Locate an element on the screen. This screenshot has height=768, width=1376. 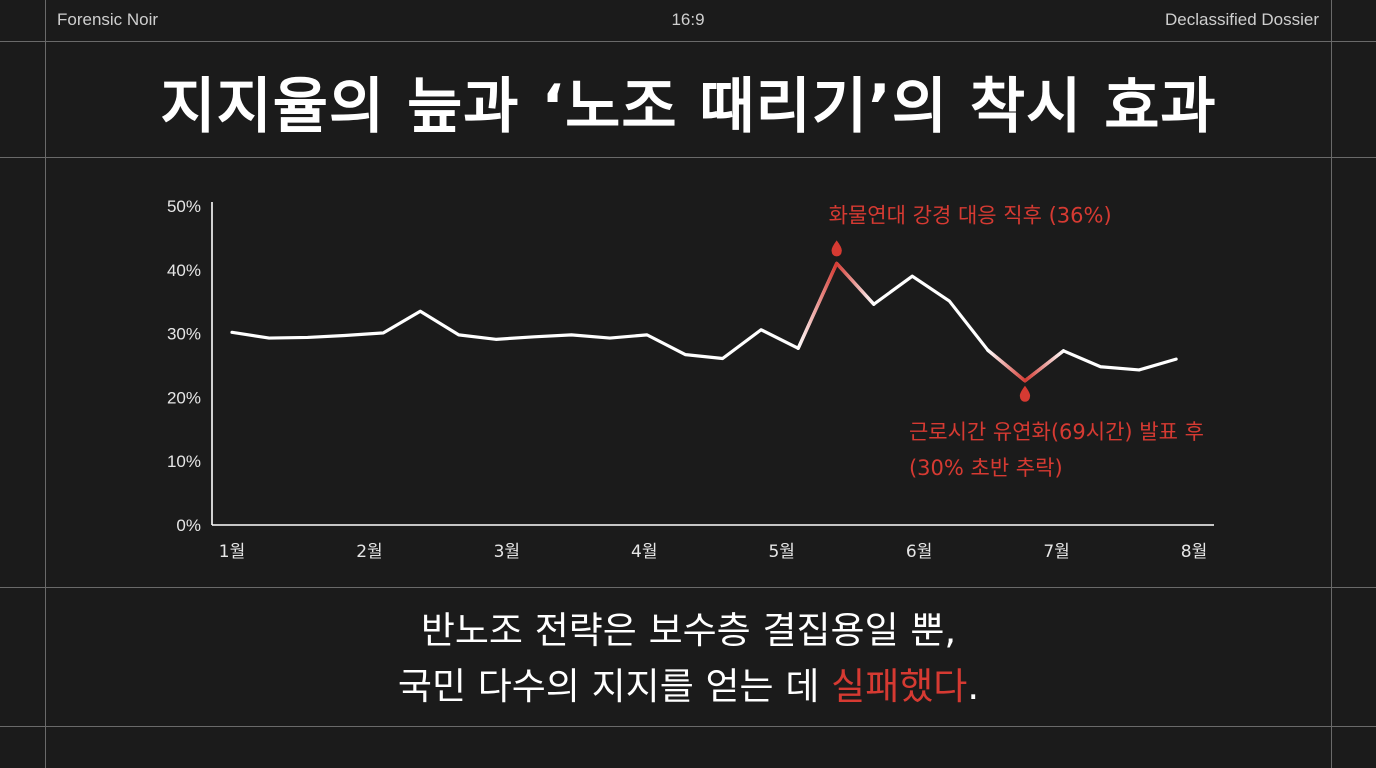
series-line is located at coordinates (704, 322).